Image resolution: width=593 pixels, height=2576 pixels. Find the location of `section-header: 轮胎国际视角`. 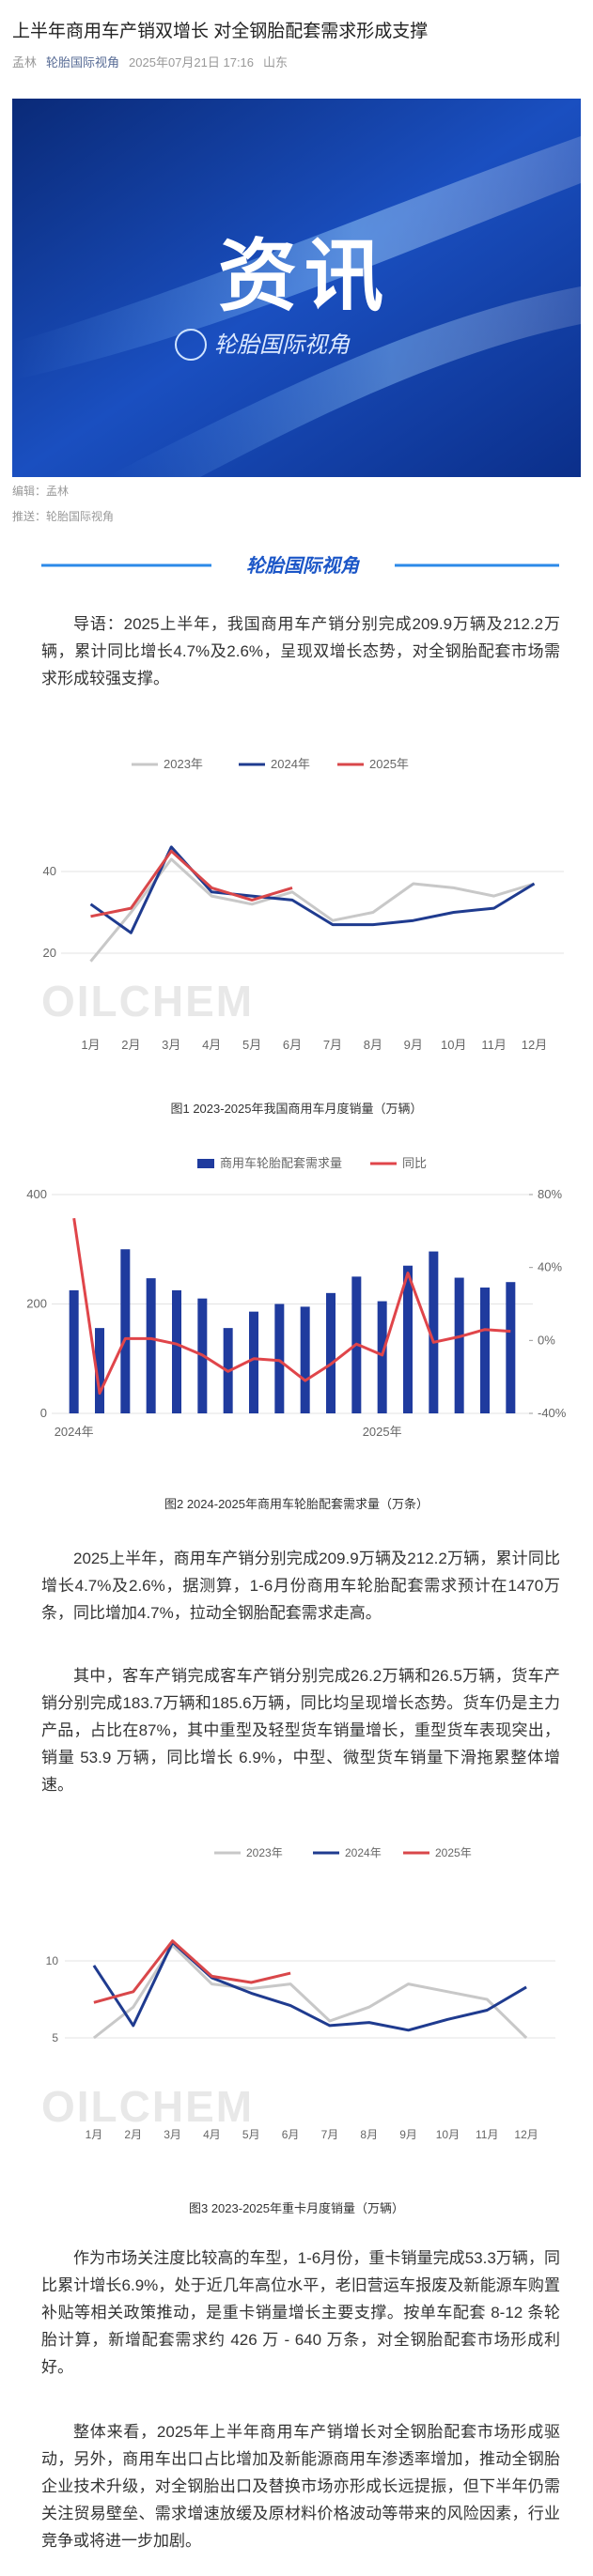

section-header: 轮胎国际视角 is located at coordinates (300, 566).